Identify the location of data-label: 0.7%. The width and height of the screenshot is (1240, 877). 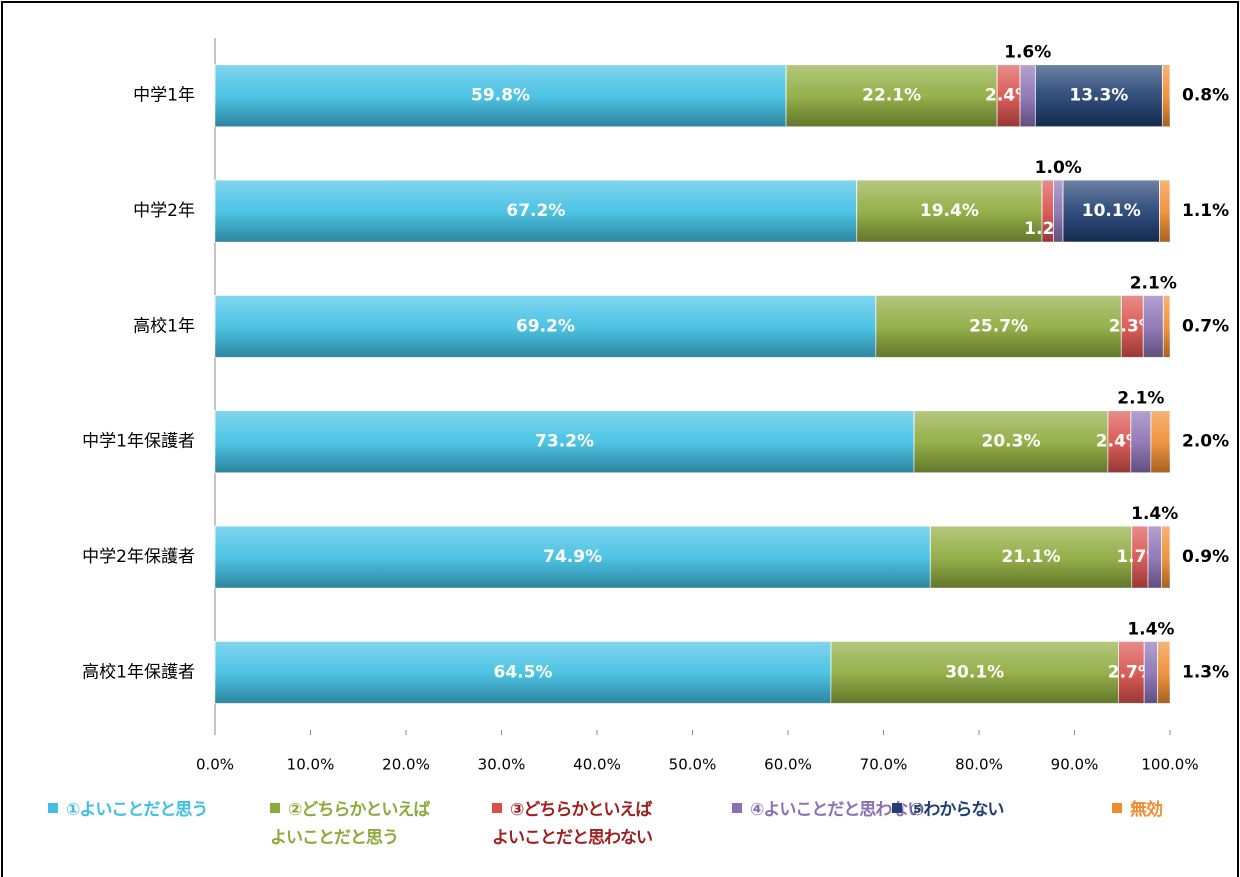
(1205, 326).